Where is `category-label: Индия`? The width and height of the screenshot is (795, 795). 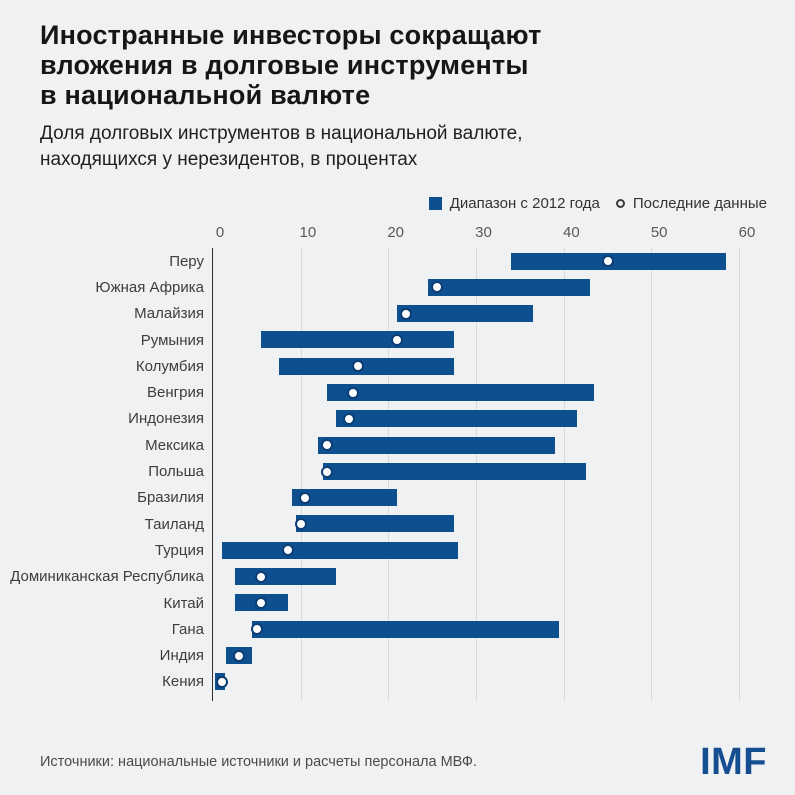 category-label: Индия is located at coordinates (181, 656).